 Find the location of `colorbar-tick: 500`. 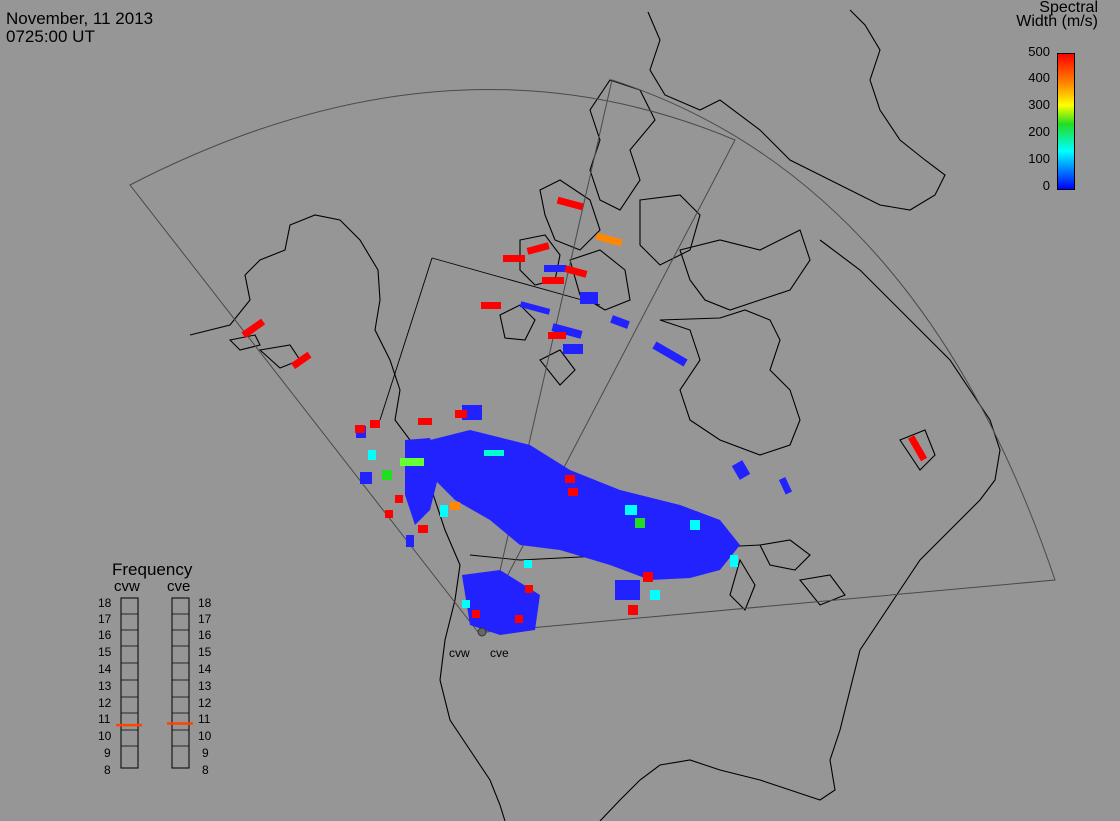

colorbar-tick: 500 is located at coordinates (1039, 51).